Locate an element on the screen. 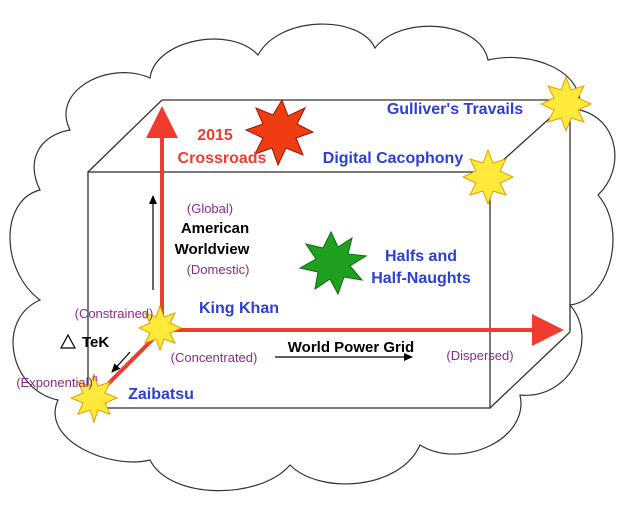  delta-triangle-icon is located at coordinates (68, 341).